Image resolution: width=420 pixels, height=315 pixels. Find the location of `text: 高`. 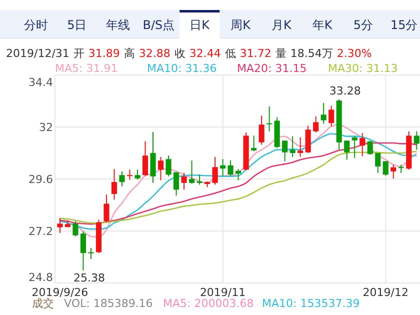

text: 高 is located at coordinates (129, 53).